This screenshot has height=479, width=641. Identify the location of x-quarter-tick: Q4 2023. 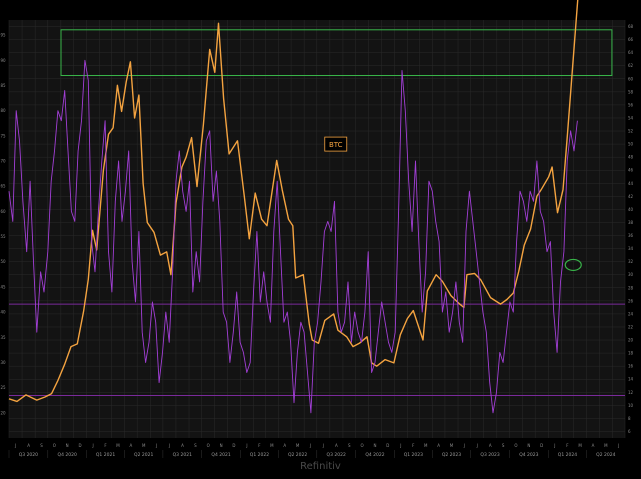
(528, 455).